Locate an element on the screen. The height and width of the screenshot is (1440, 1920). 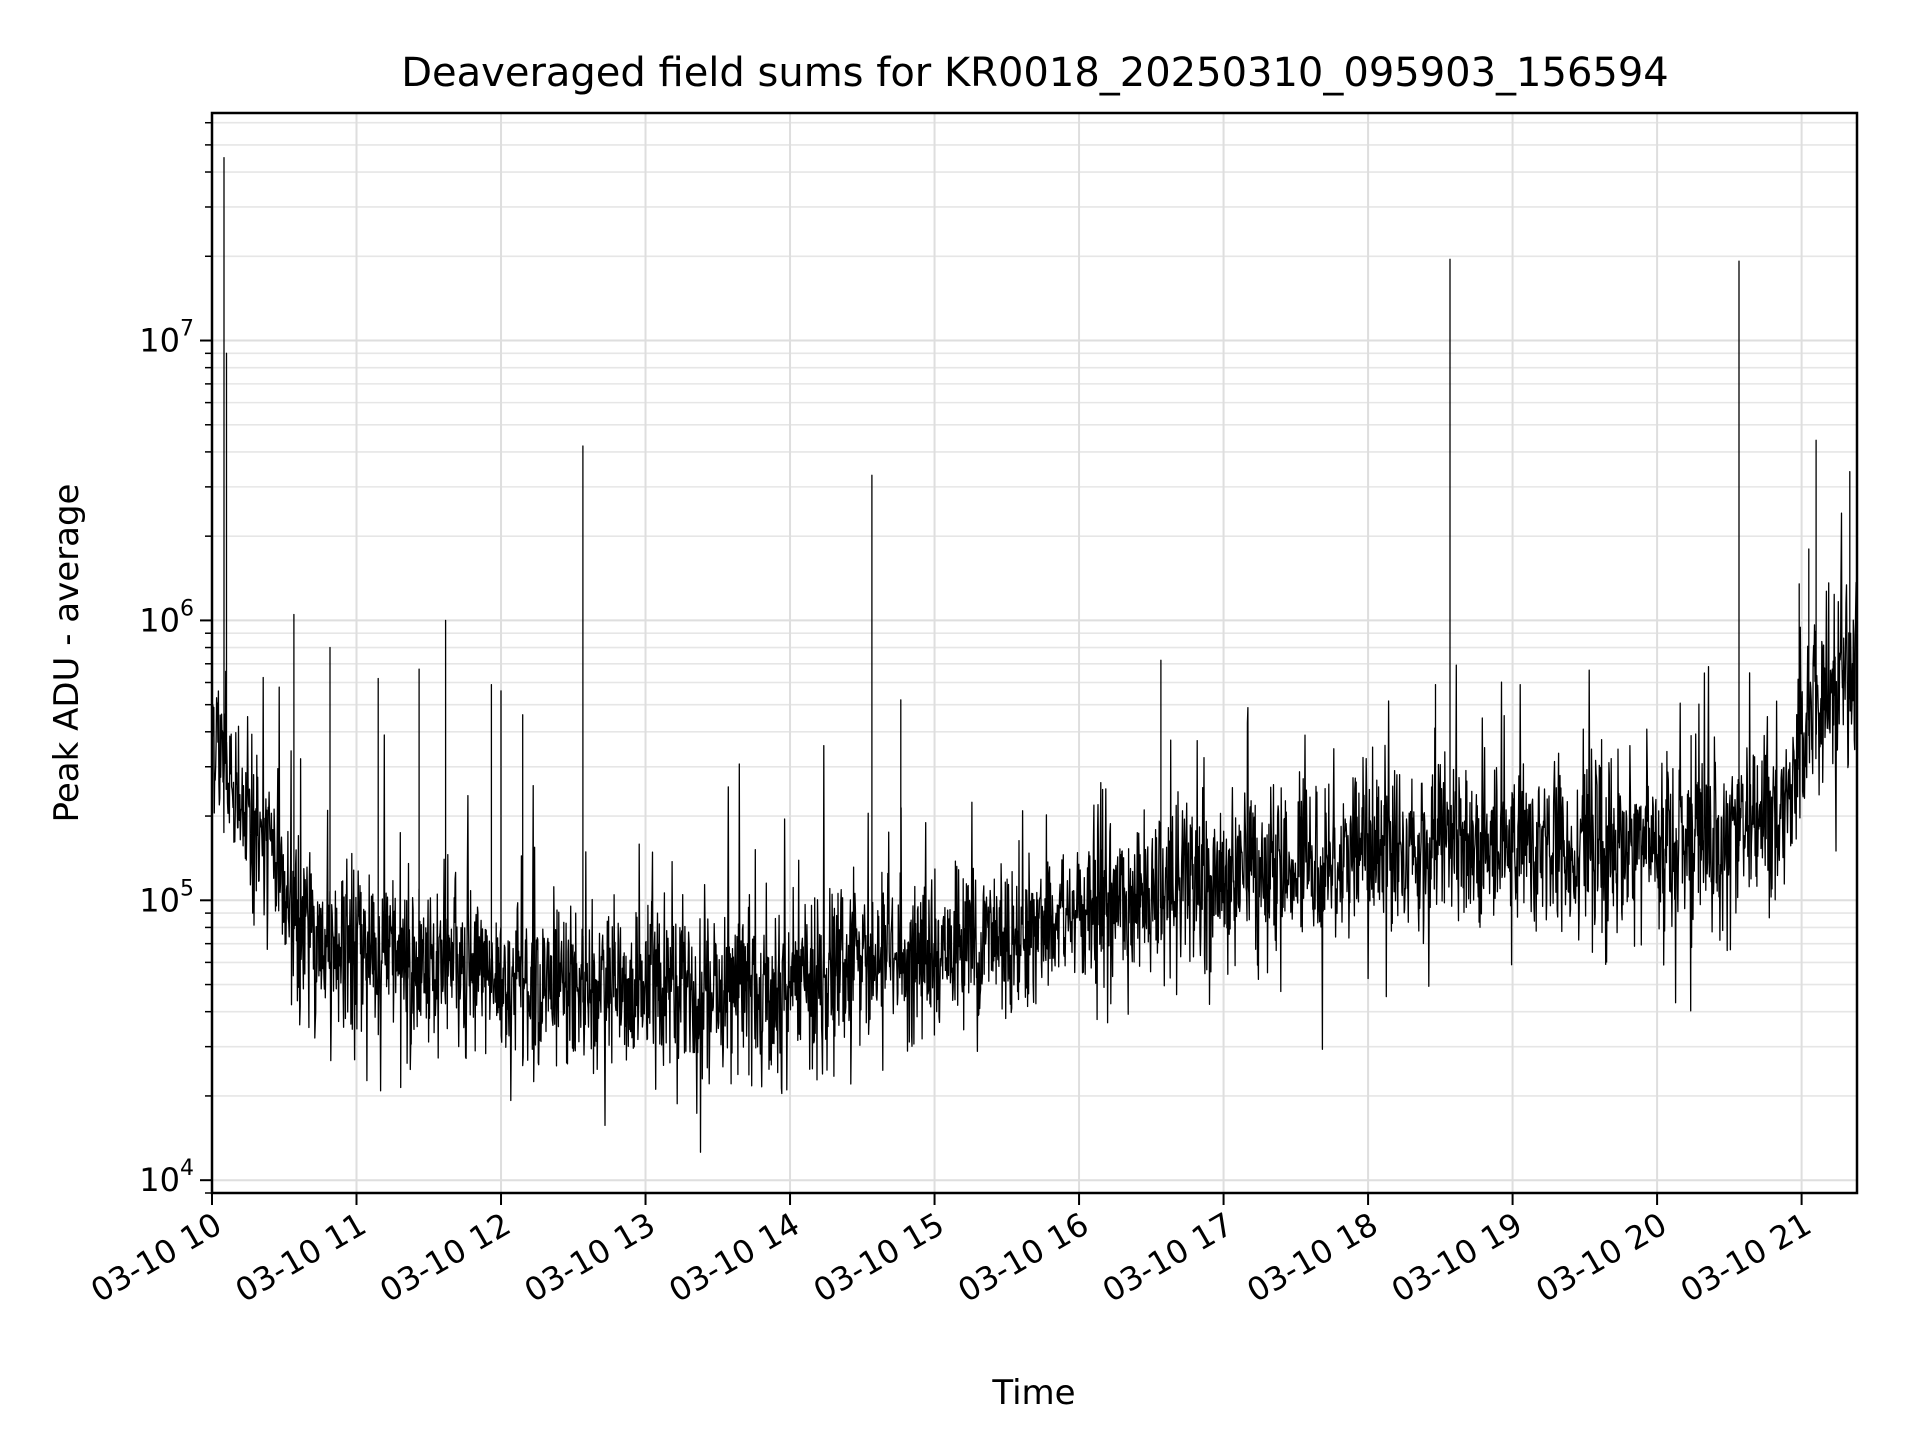
y-tick-label: 10⁵ is located at coordinates (166, 897).